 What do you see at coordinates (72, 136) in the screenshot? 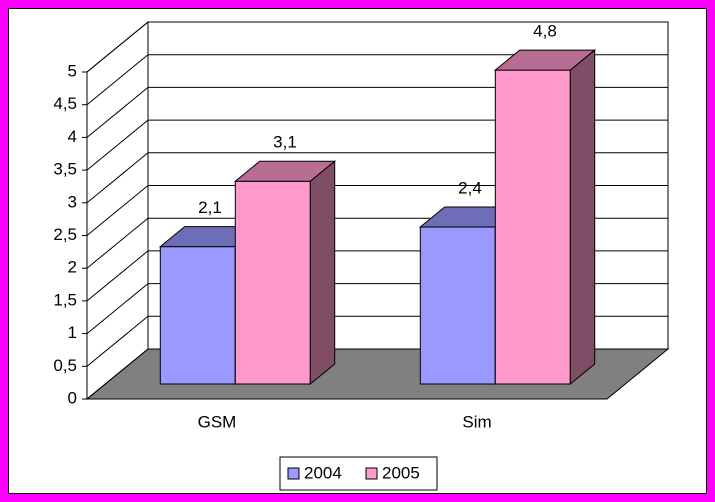
I see `y-tick-label: 4` at bounding box center [72, 136].